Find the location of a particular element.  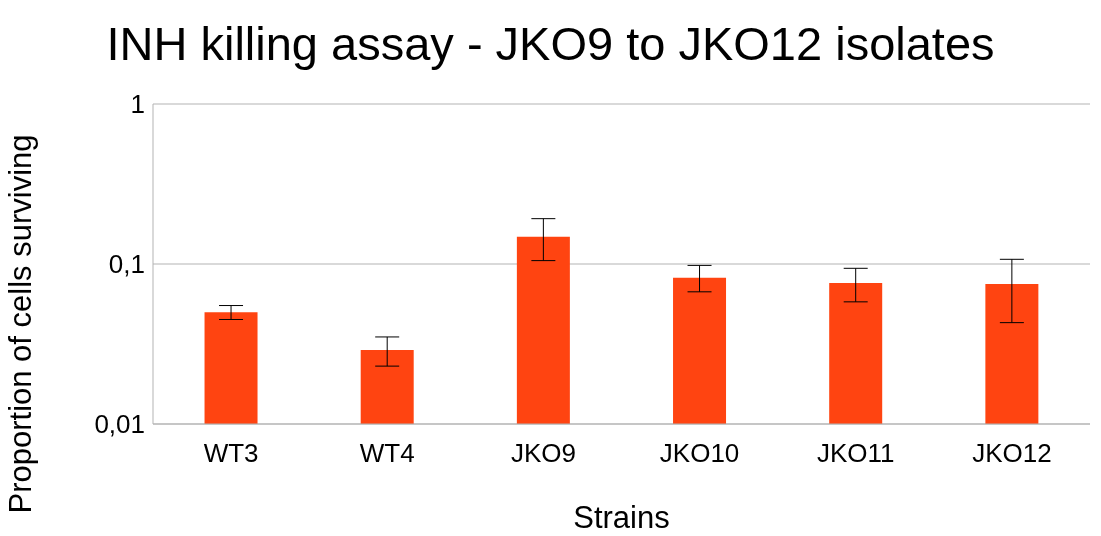

y-tick-label: 1 is located at coordinates (137, 104).